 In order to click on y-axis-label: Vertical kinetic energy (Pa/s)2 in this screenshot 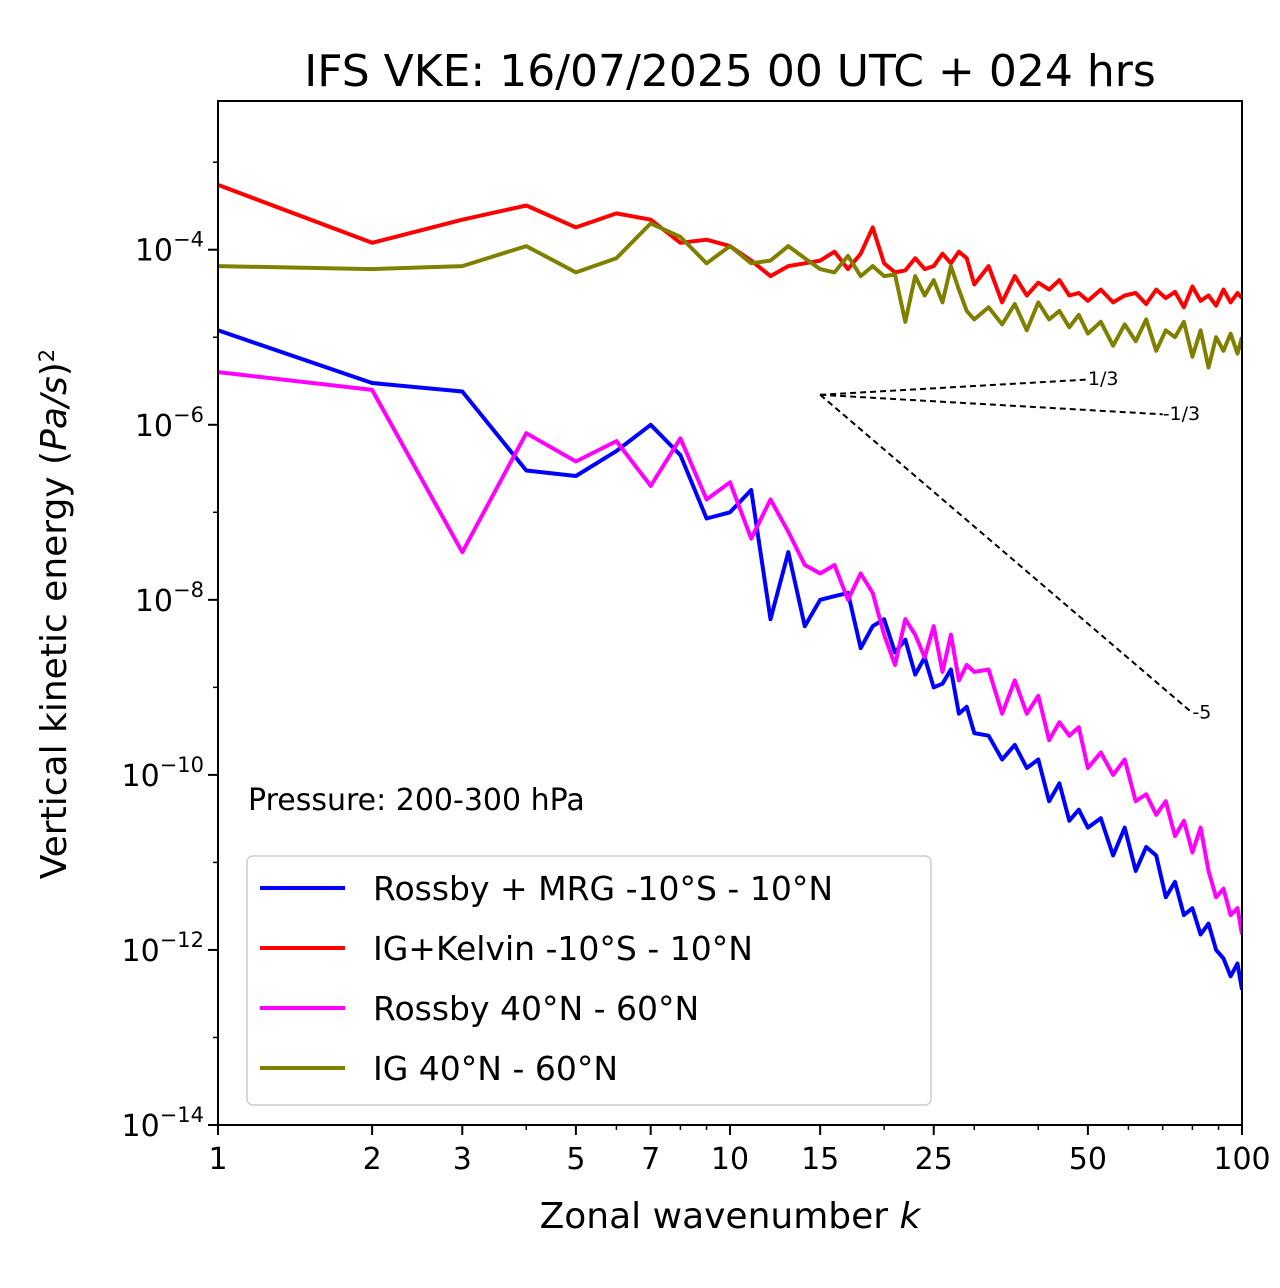, I will do `click(54, 614)`.